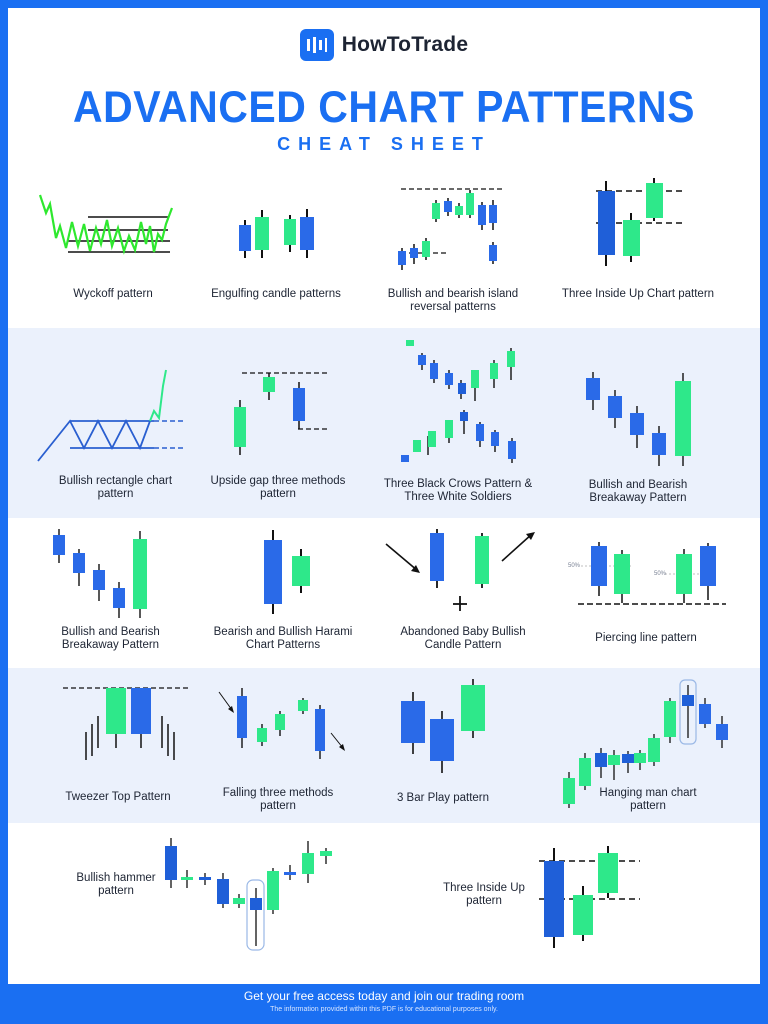 This screenshot has width=768, height=1024. What do you see at coordinates (443, 726) in the screenshot?
I see `three-bar-play-chart-icon` at bounding box center [443, 726].